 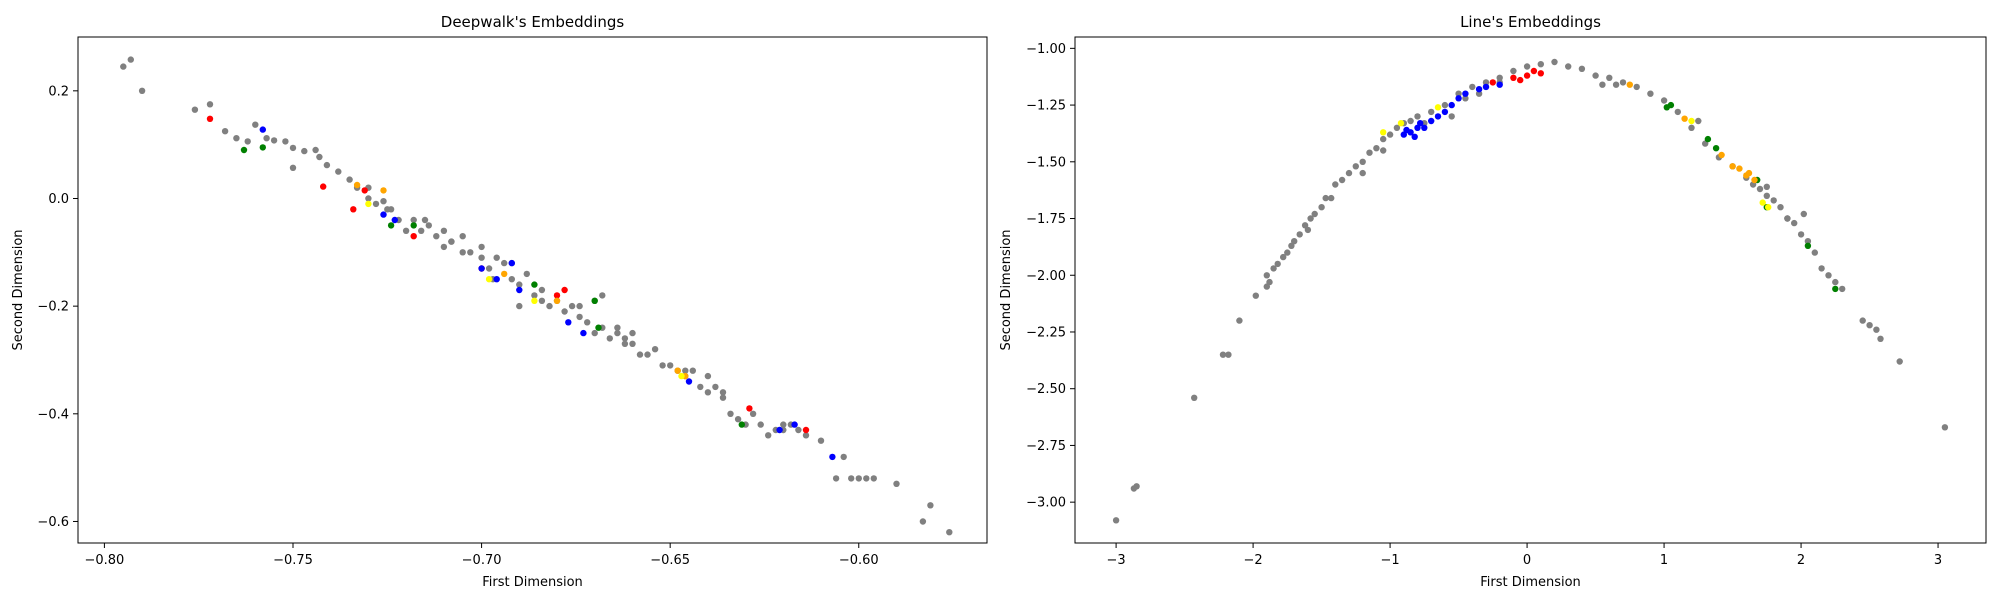 What do you see at coordinates (1046, 446) in the screenshot?
I see `y-tick-label: −2.75` at bounding box center [1046, 446].